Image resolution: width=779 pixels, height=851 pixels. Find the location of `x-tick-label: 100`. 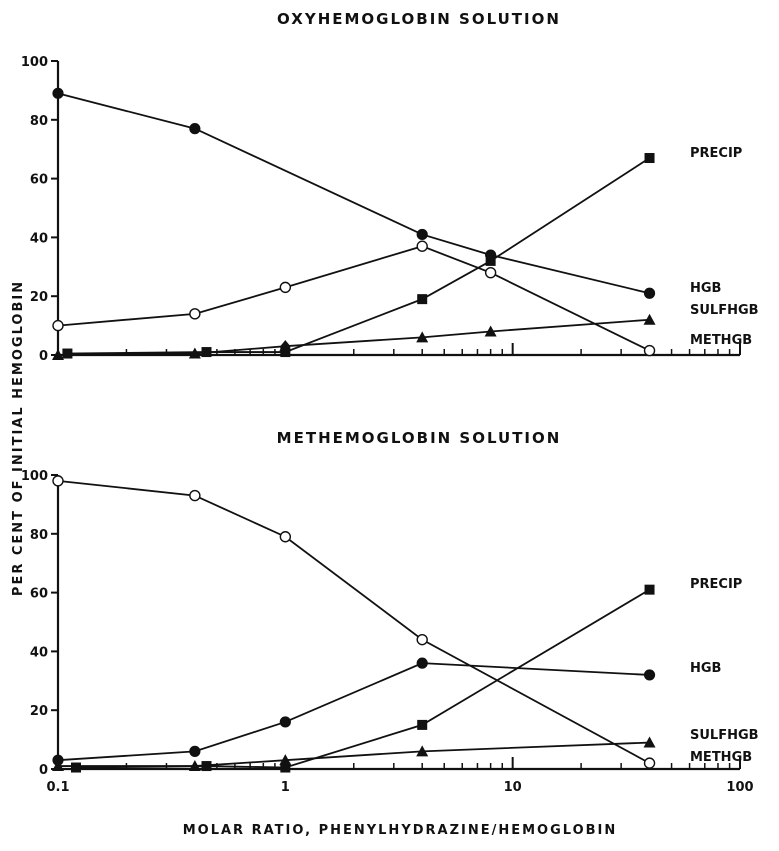

x-tick-label: 100 is located at coordinates (739, 787).